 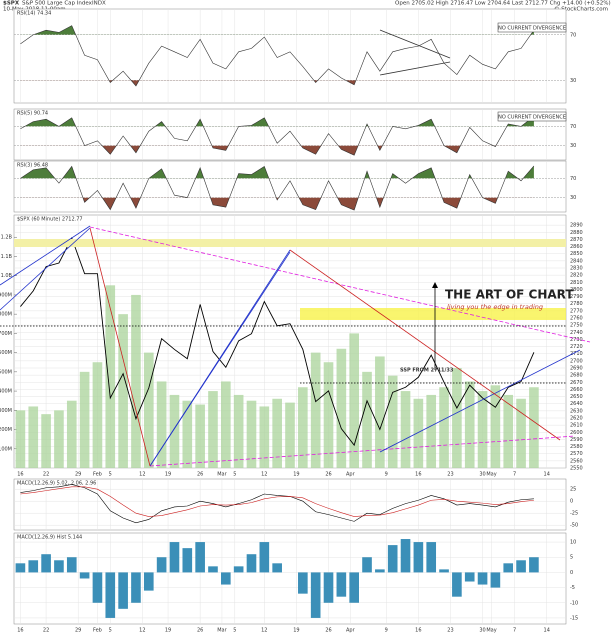 I want to click on y-tick-label: 2840, so click(x=576, y=261).